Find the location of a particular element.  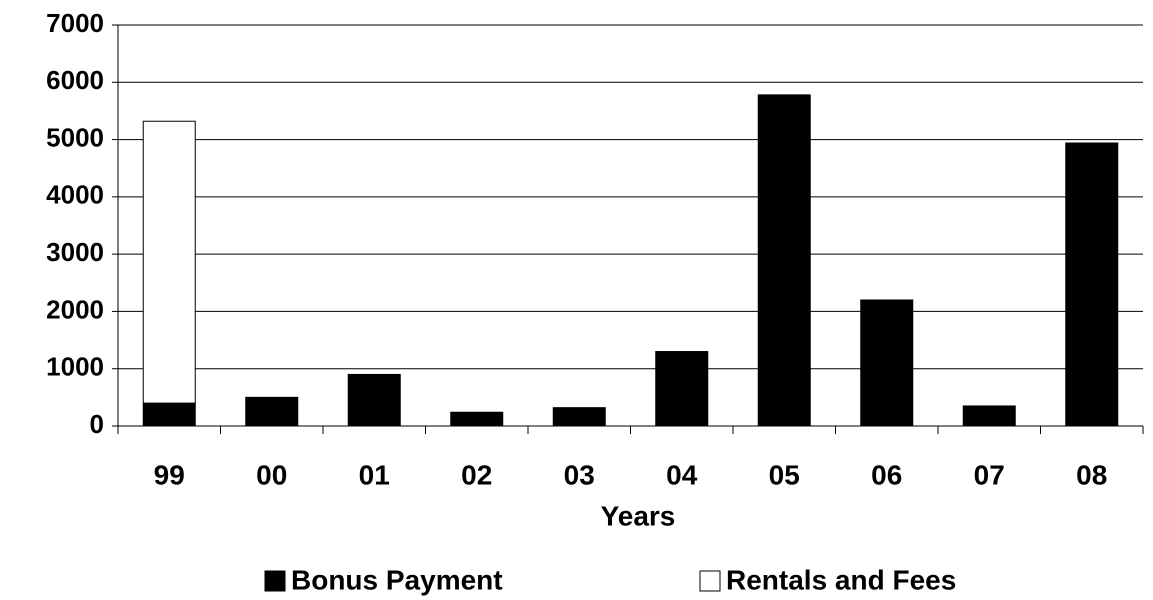

x-tick-label: 99 is located at coordinates (169, 474).